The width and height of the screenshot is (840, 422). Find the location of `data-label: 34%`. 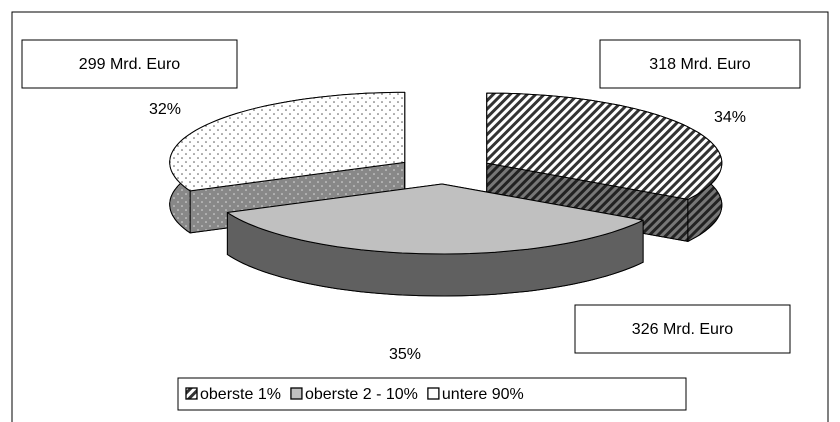

data-label: 34% is located at coordinates (730, 117).